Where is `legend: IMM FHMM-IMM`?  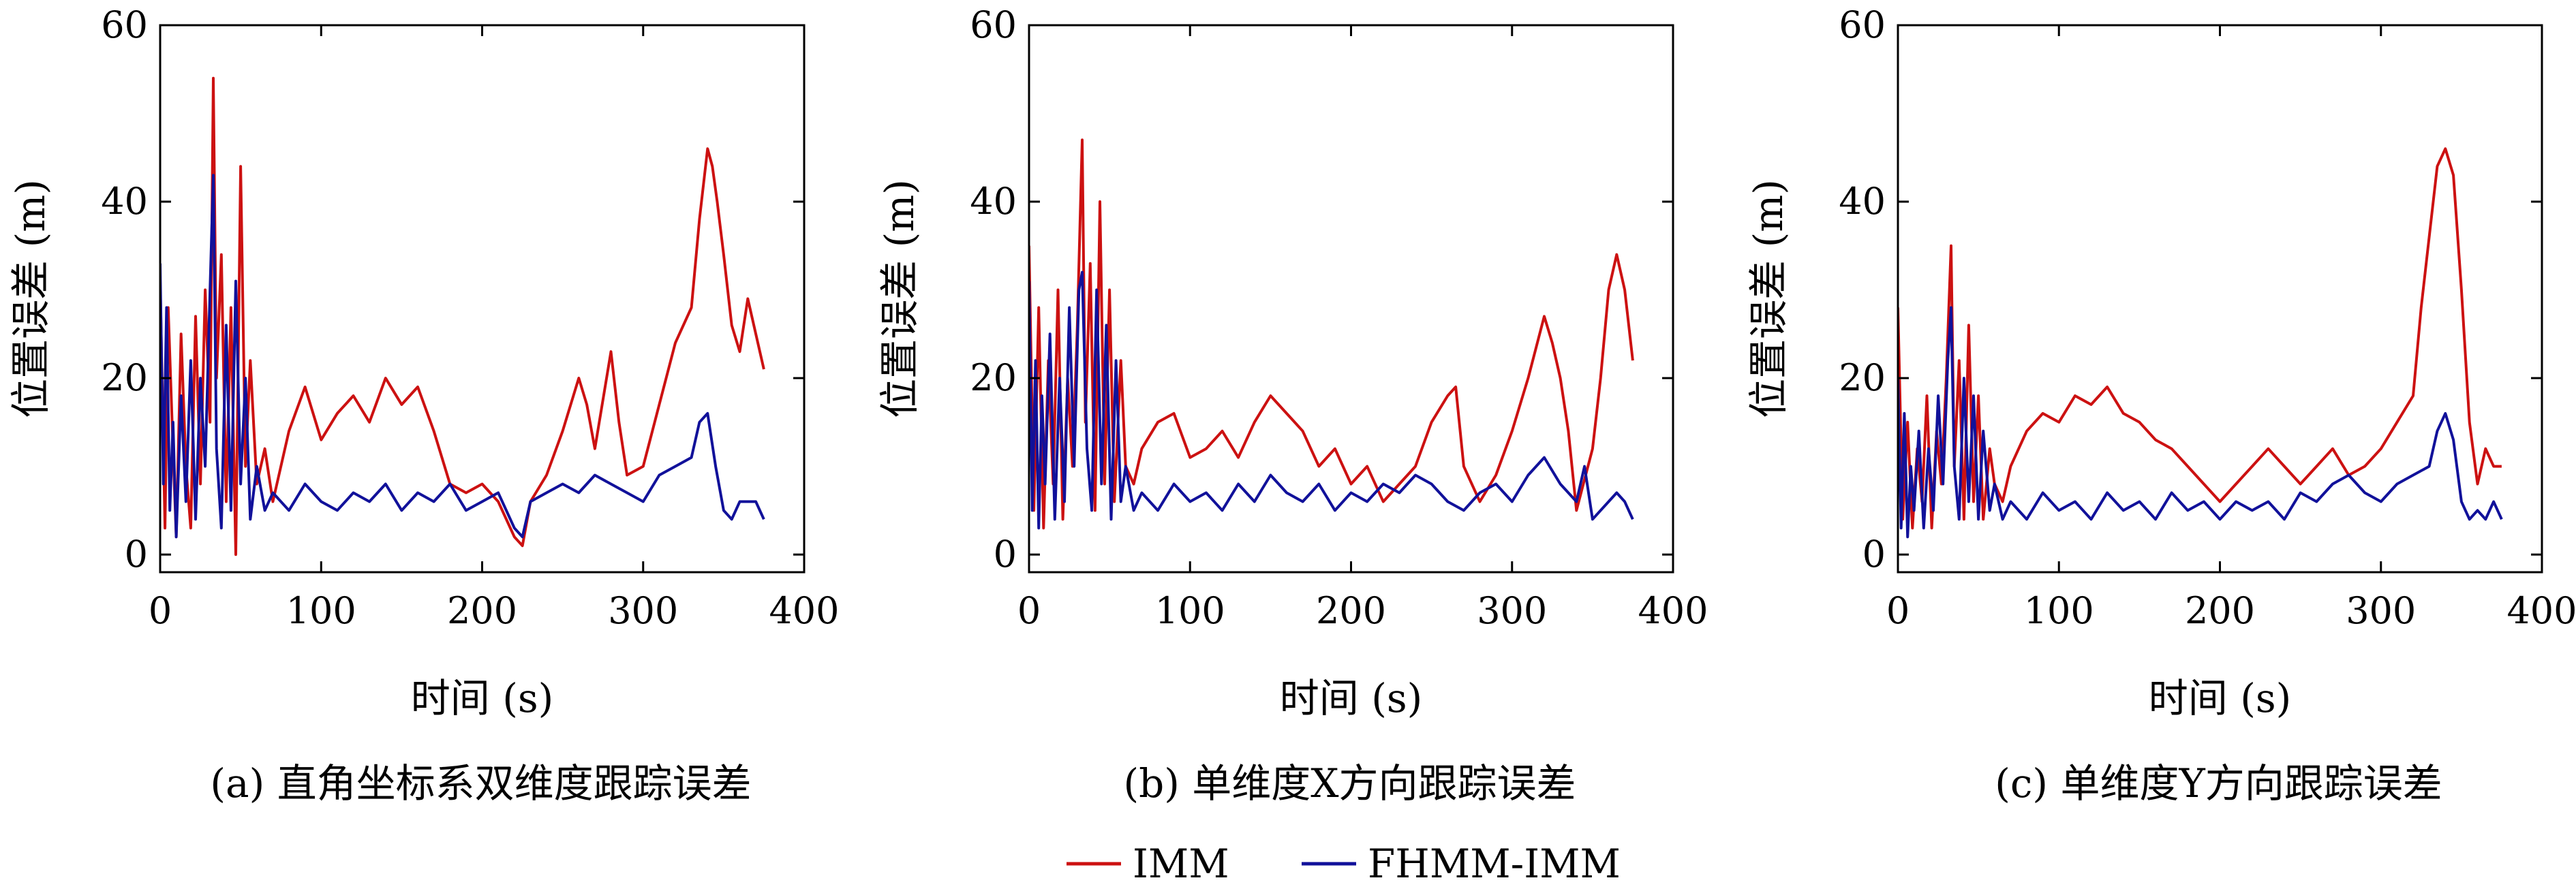 legend: IMM FHMM-IMM is located at coordinates (1344, 864).